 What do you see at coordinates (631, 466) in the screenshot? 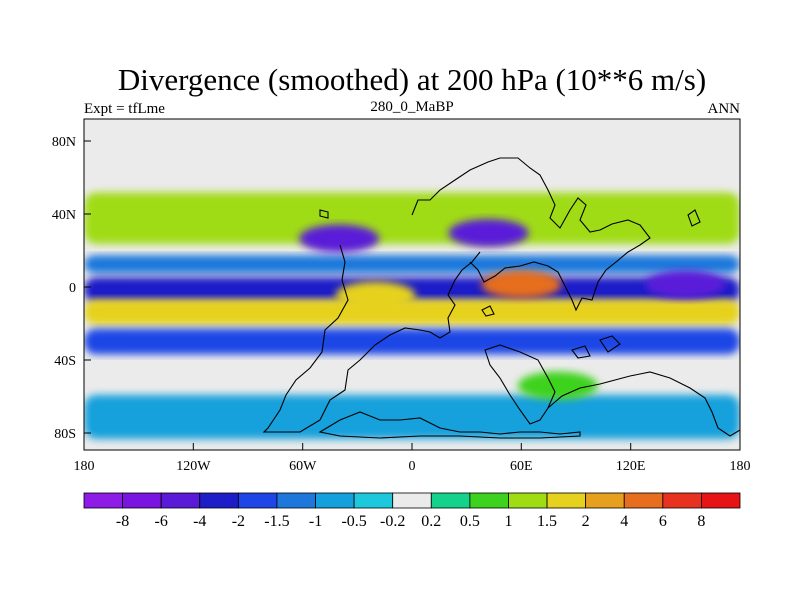
I see `x-tick-label: 120E` at bounding box center [631, 466].